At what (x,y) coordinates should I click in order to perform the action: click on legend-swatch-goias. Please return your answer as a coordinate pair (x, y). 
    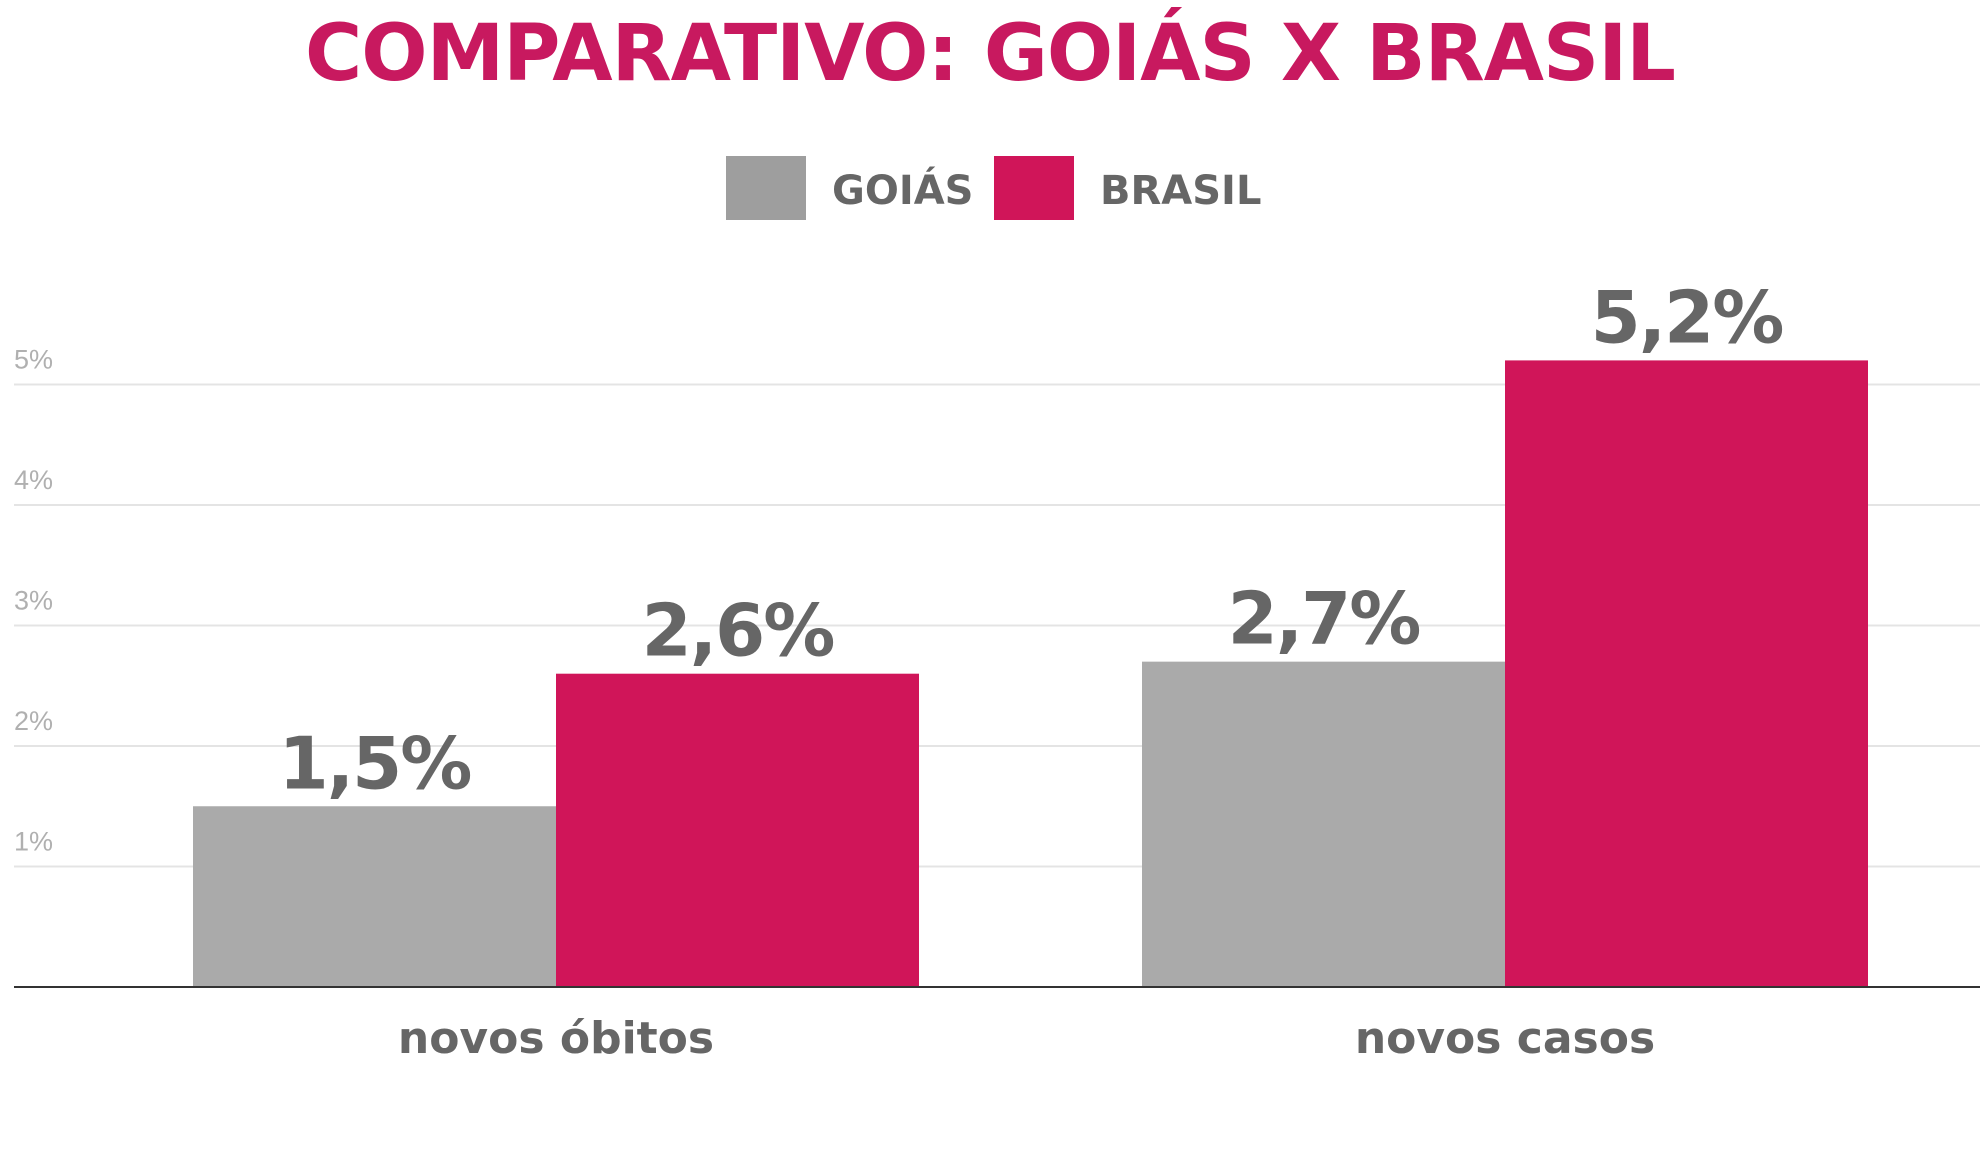
    Looking at the image, I should click on (766, 188).